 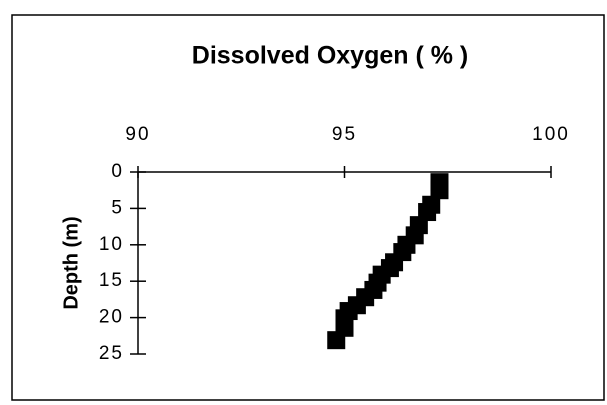 I want to click on y-tick-label: 5, so click(x=117, y=207).